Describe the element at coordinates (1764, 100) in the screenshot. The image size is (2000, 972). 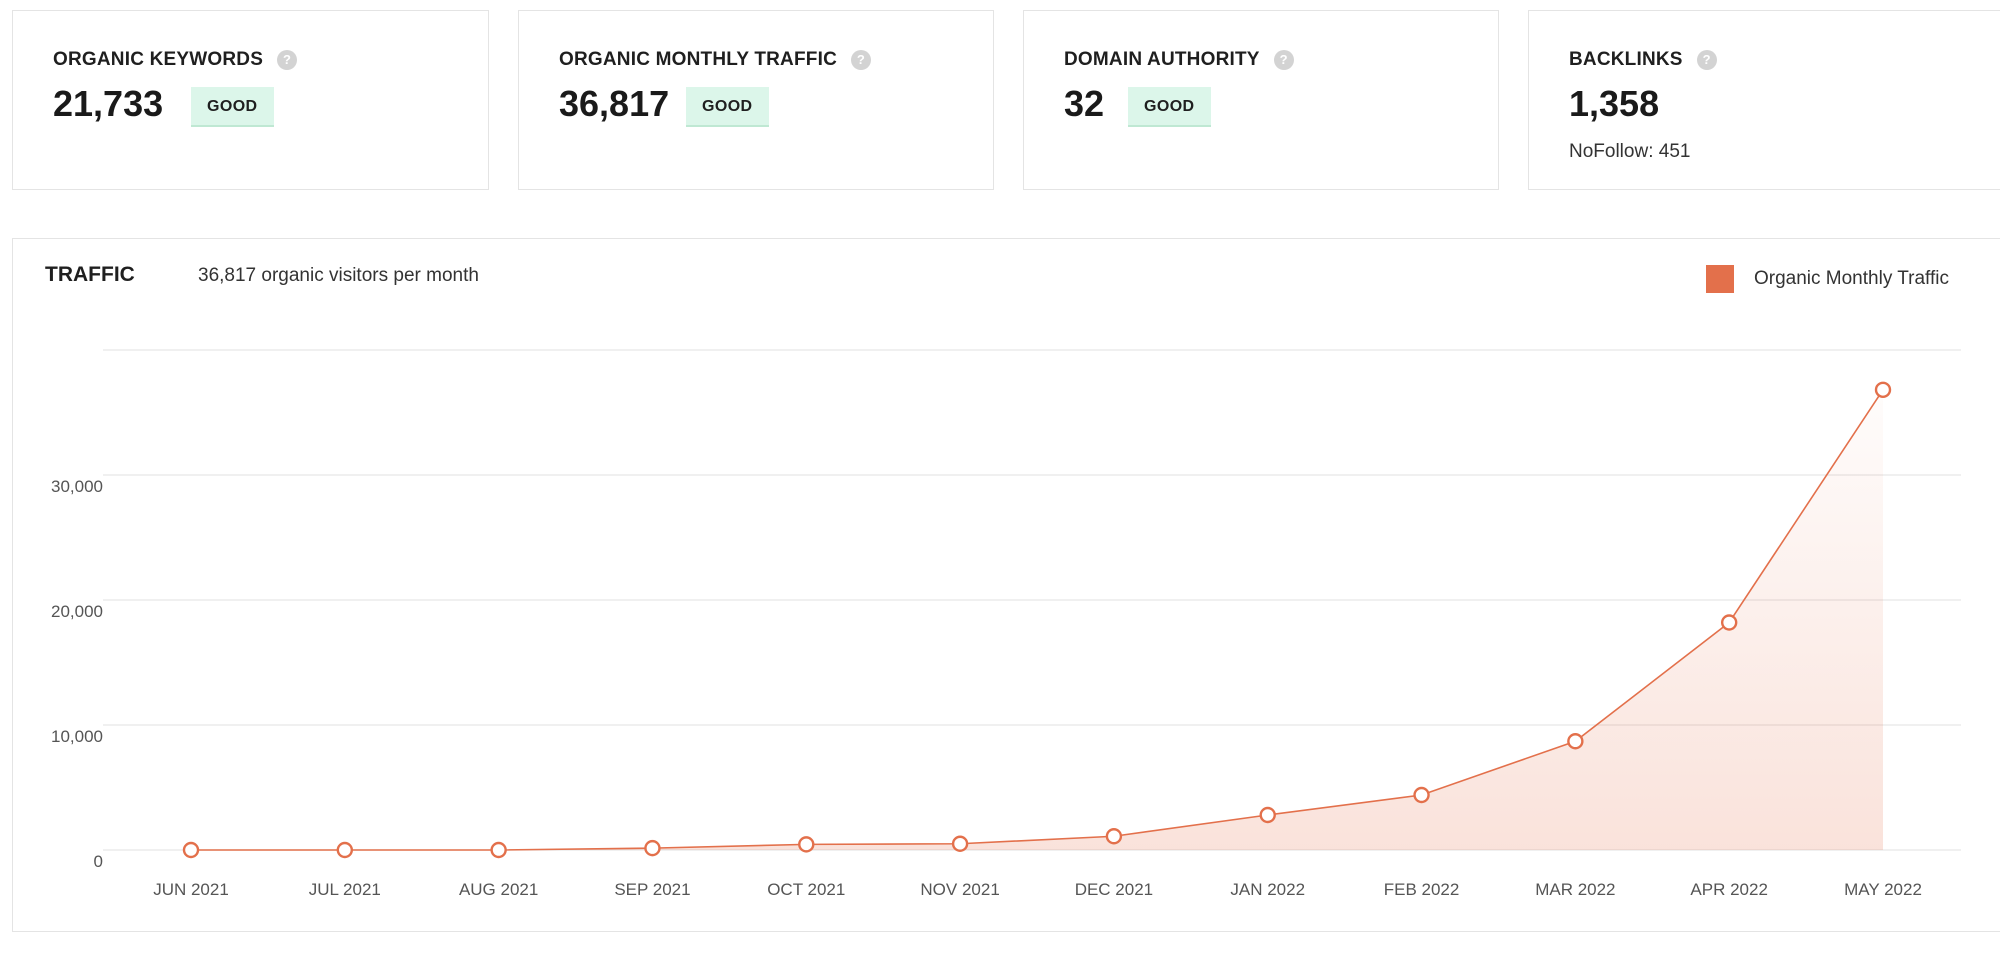
I see `card-backlinks: BACKLINKS ? 1,358 NoFollow: 451` at that location.